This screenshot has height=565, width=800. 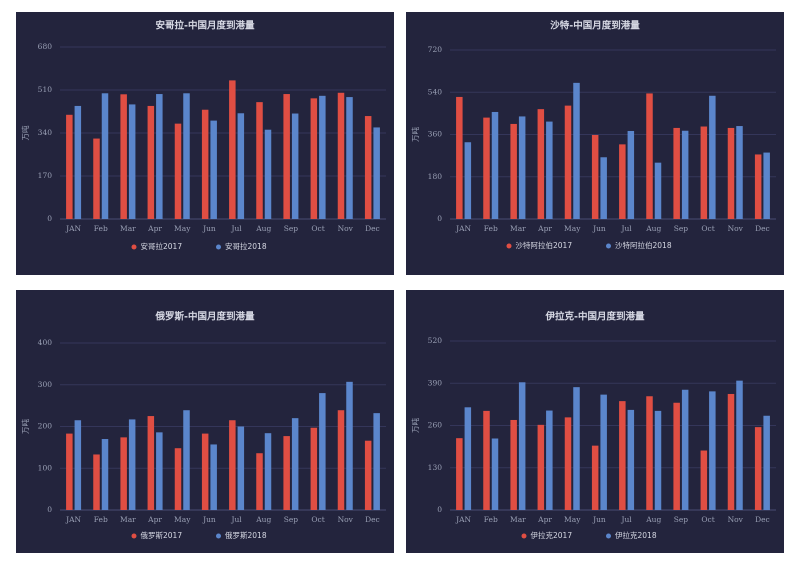 What do you see at coordinates (162, 246) in the screenshot?
I see `legend-label: 安哥拉2017` at bounding box center [162, 246].